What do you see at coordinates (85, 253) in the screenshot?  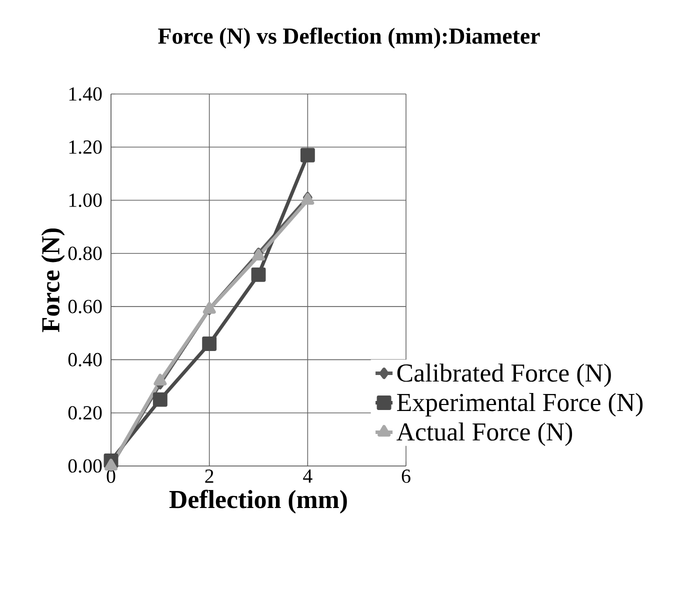 I see `y-tick-label: 0.80` at bounding box center [85, 253].